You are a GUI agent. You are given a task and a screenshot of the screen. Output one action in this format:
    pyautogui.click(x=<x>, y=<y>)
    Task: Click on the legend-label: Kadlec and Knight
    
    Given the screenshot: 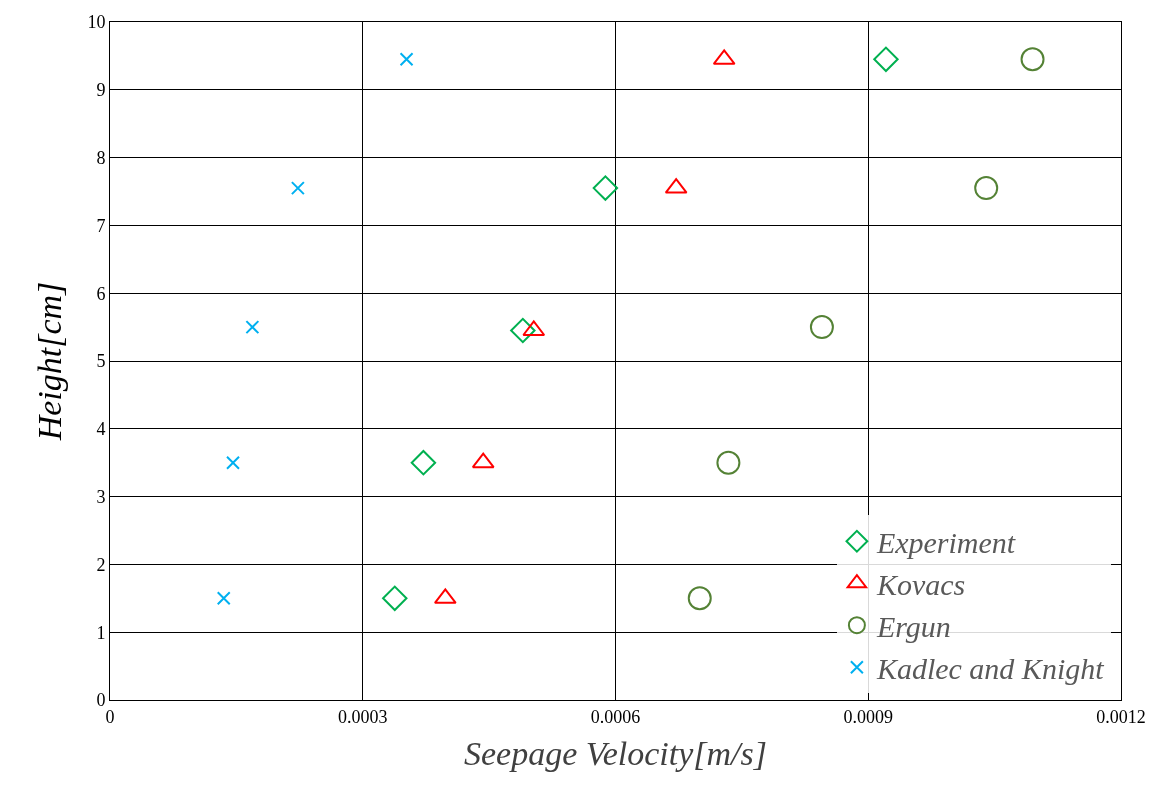 What is the action you would take?
    pyautogui.click(x=990, y=668)
    